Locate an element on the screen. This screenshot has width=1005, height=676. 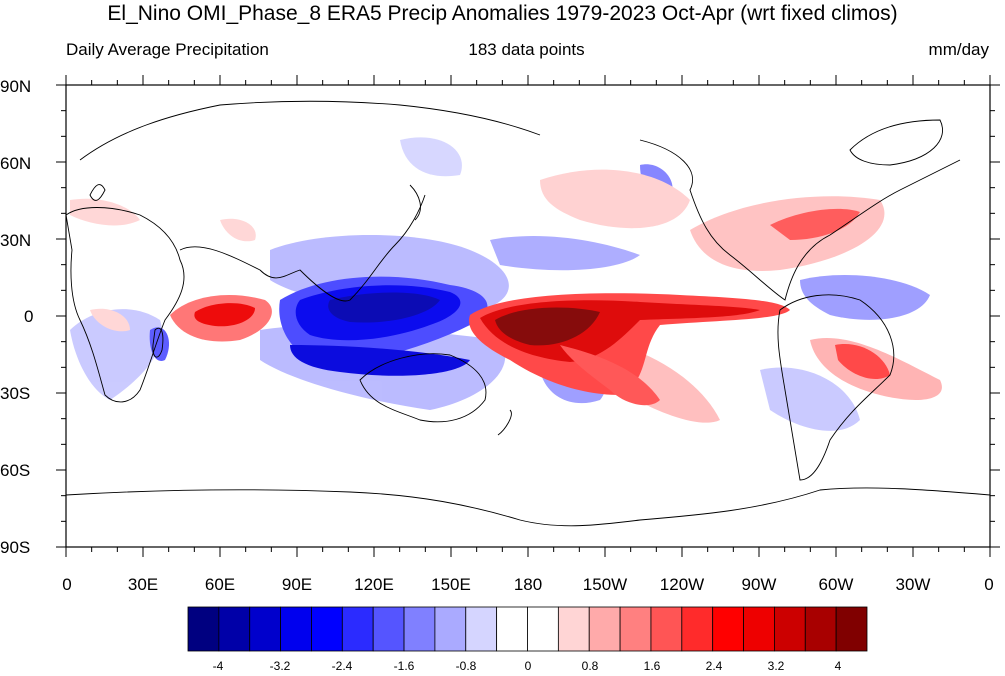
anomaly-pos-spcz is located at coordinates (610, 375).